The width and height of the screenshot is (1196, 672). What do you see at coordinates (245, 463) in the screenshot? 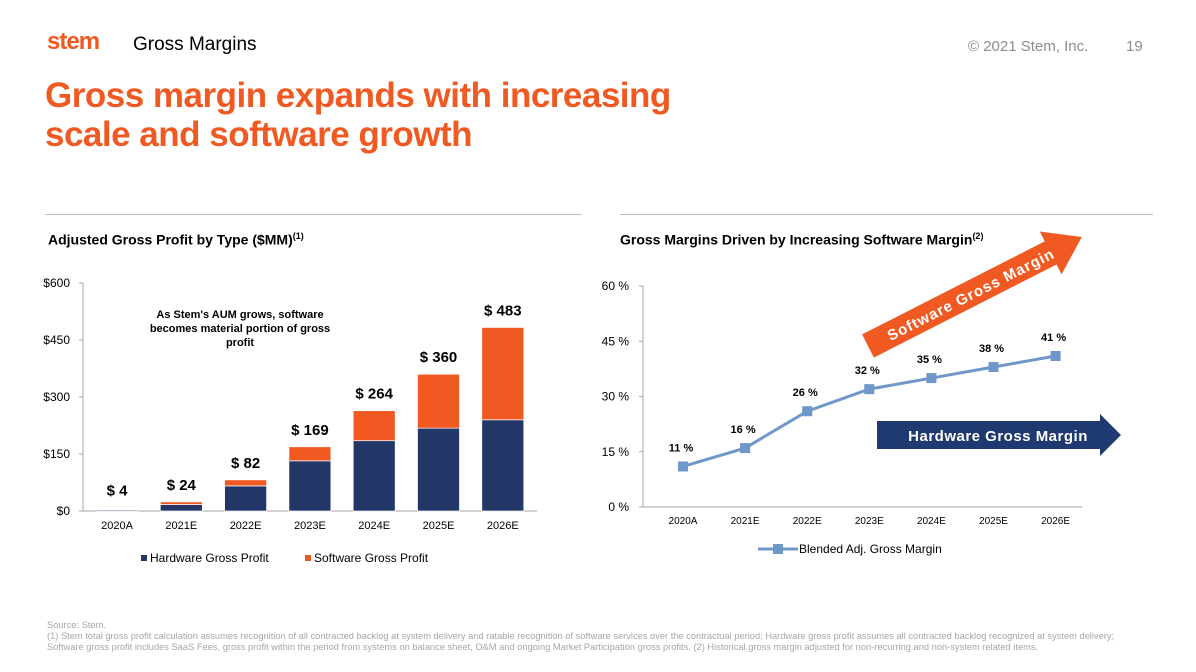
I see `total-label: $ 82` at bounding box center [245, 463].